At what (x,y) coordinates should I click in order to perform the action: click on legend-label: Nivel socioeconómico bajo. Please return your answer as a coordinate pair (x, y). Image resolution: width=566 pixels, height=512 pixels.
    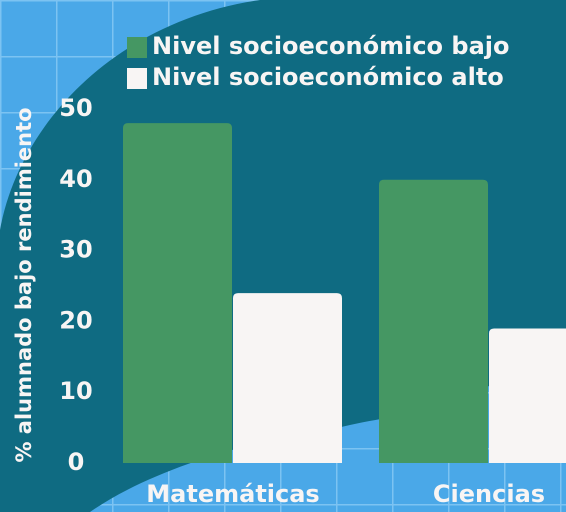
    Looking at the image, I should click on (331, 46).